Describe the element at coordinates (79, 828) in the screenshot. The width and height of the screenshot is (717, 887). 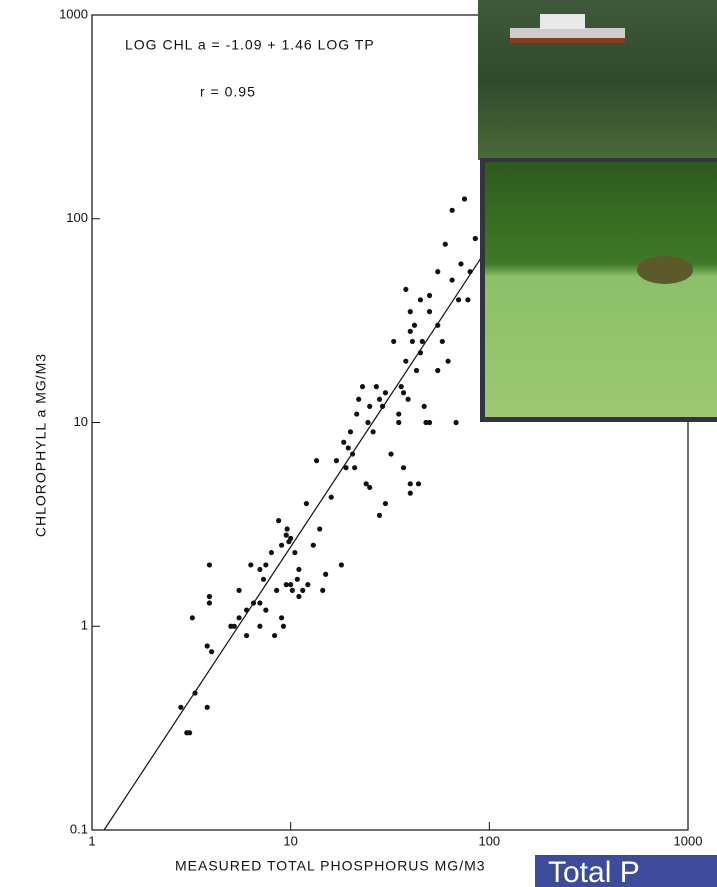
I see `y-tick-label: 0.1` at that location.